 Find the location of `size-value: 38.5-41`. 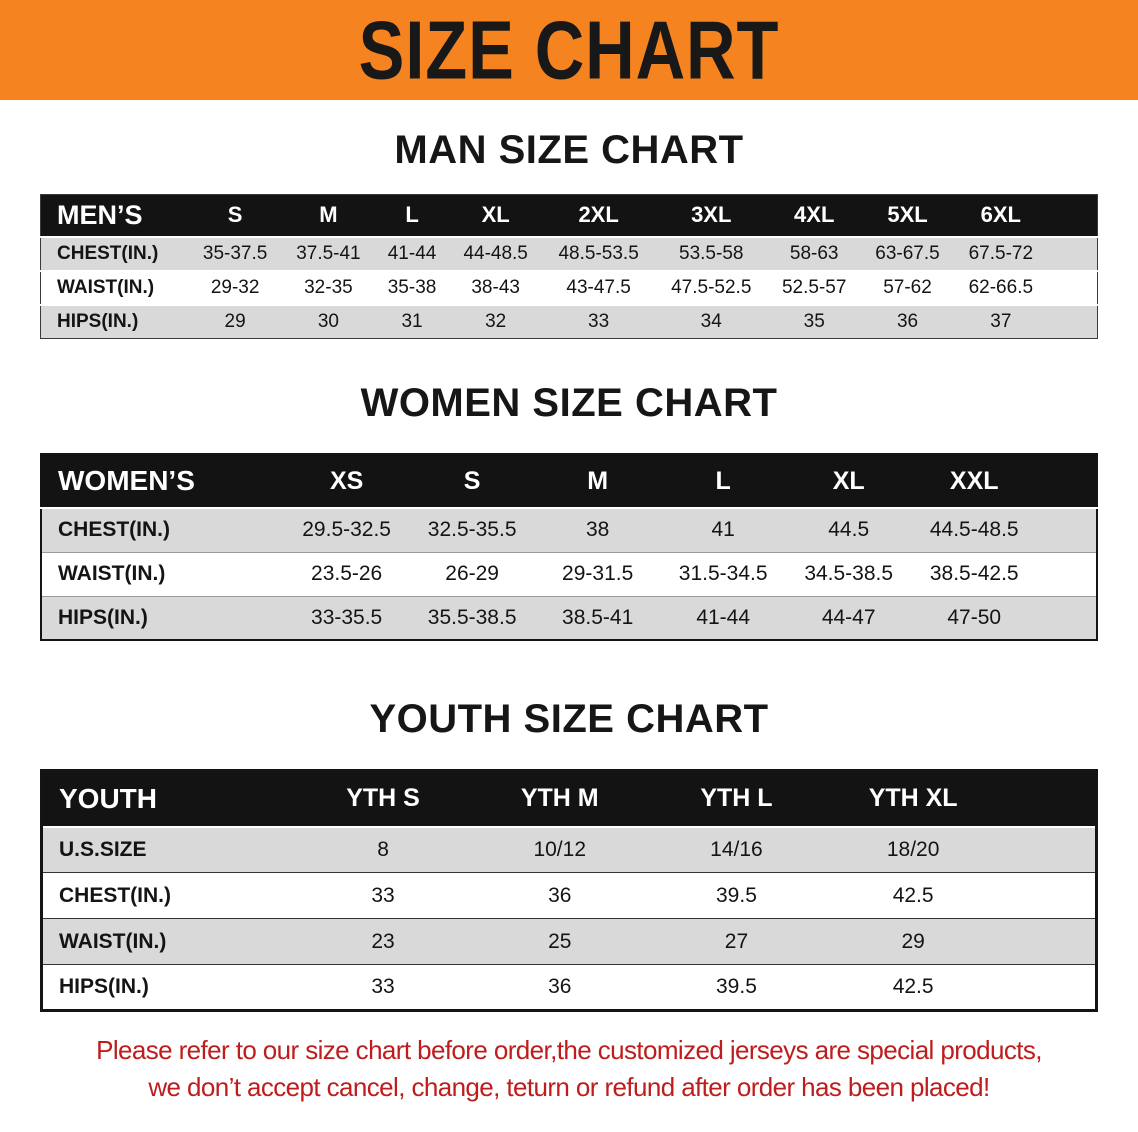

size-value: 38.5-41 is located at coordinates (598, 617).